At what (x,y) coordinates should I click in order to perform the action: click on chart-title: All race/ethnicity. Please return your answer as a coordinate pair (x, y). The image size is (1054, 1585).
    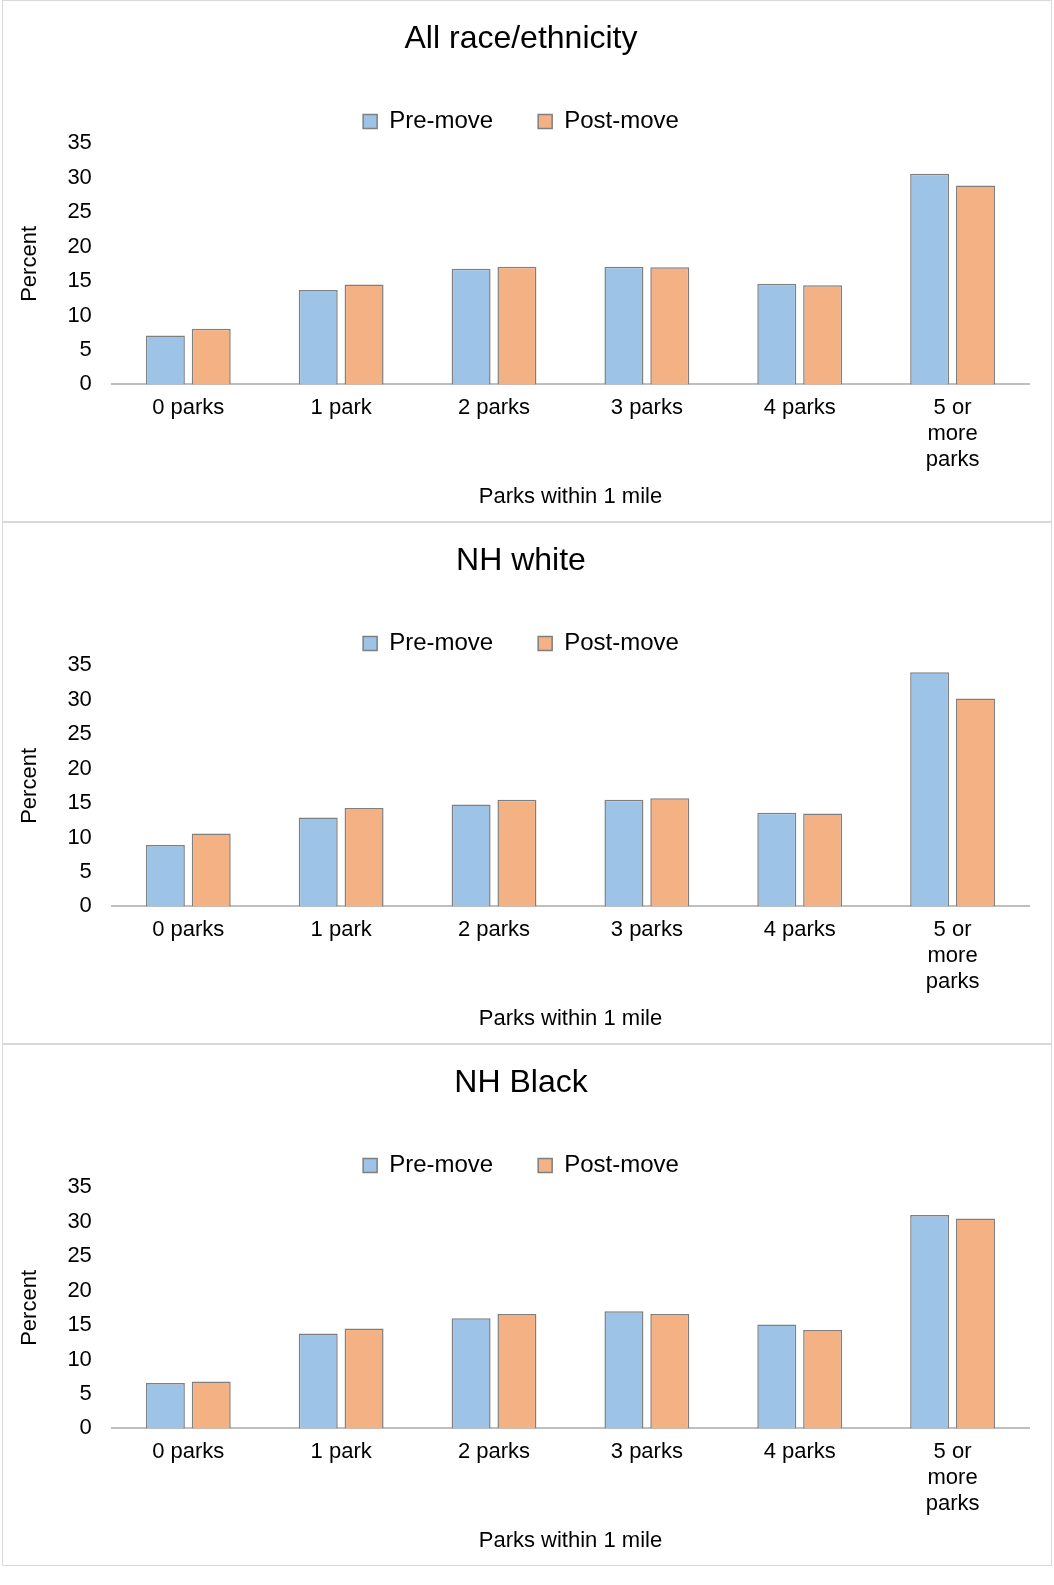
    Looking at the image, I should click on (521, 37).